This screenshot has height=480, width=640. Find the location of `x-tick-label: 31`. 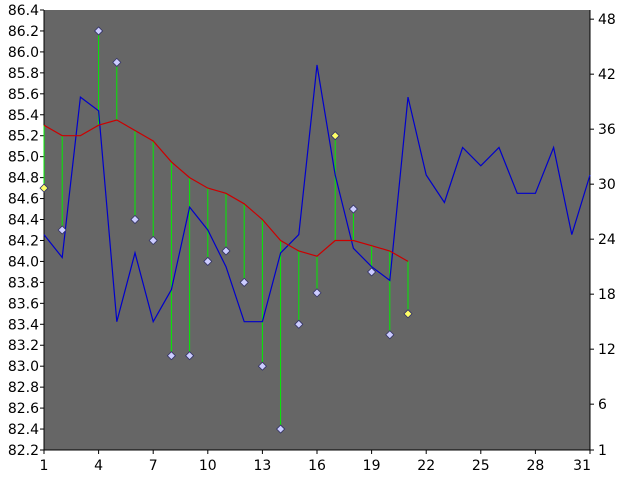

x-tick-label: 31 is located at coordinates (582, 466).